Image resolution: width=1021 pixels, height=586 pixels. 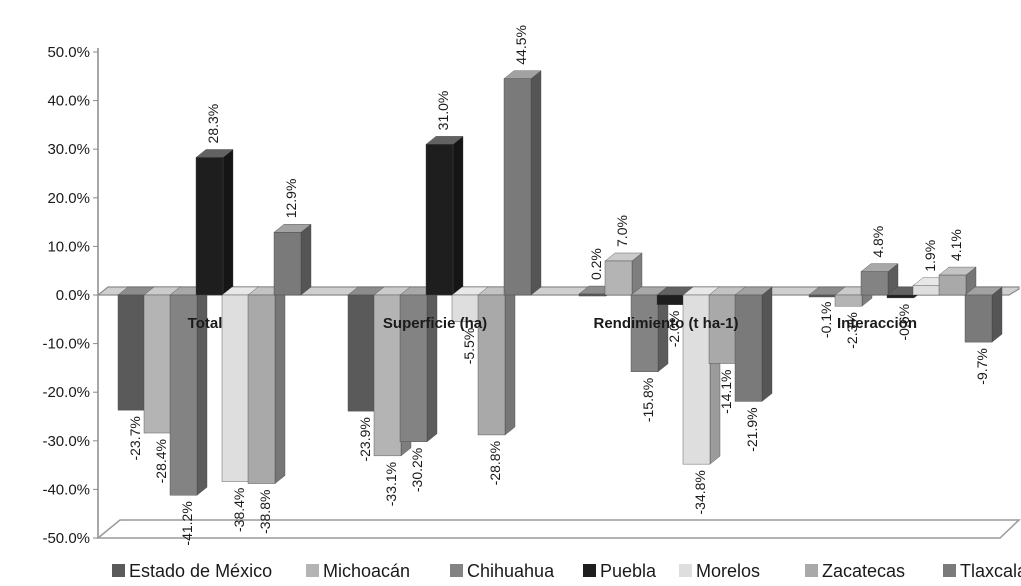 What do you see at coordinates (73, 295) in the screenshot?
I see `y-tick-label: 0.0%` at bounding box center [73, 295].